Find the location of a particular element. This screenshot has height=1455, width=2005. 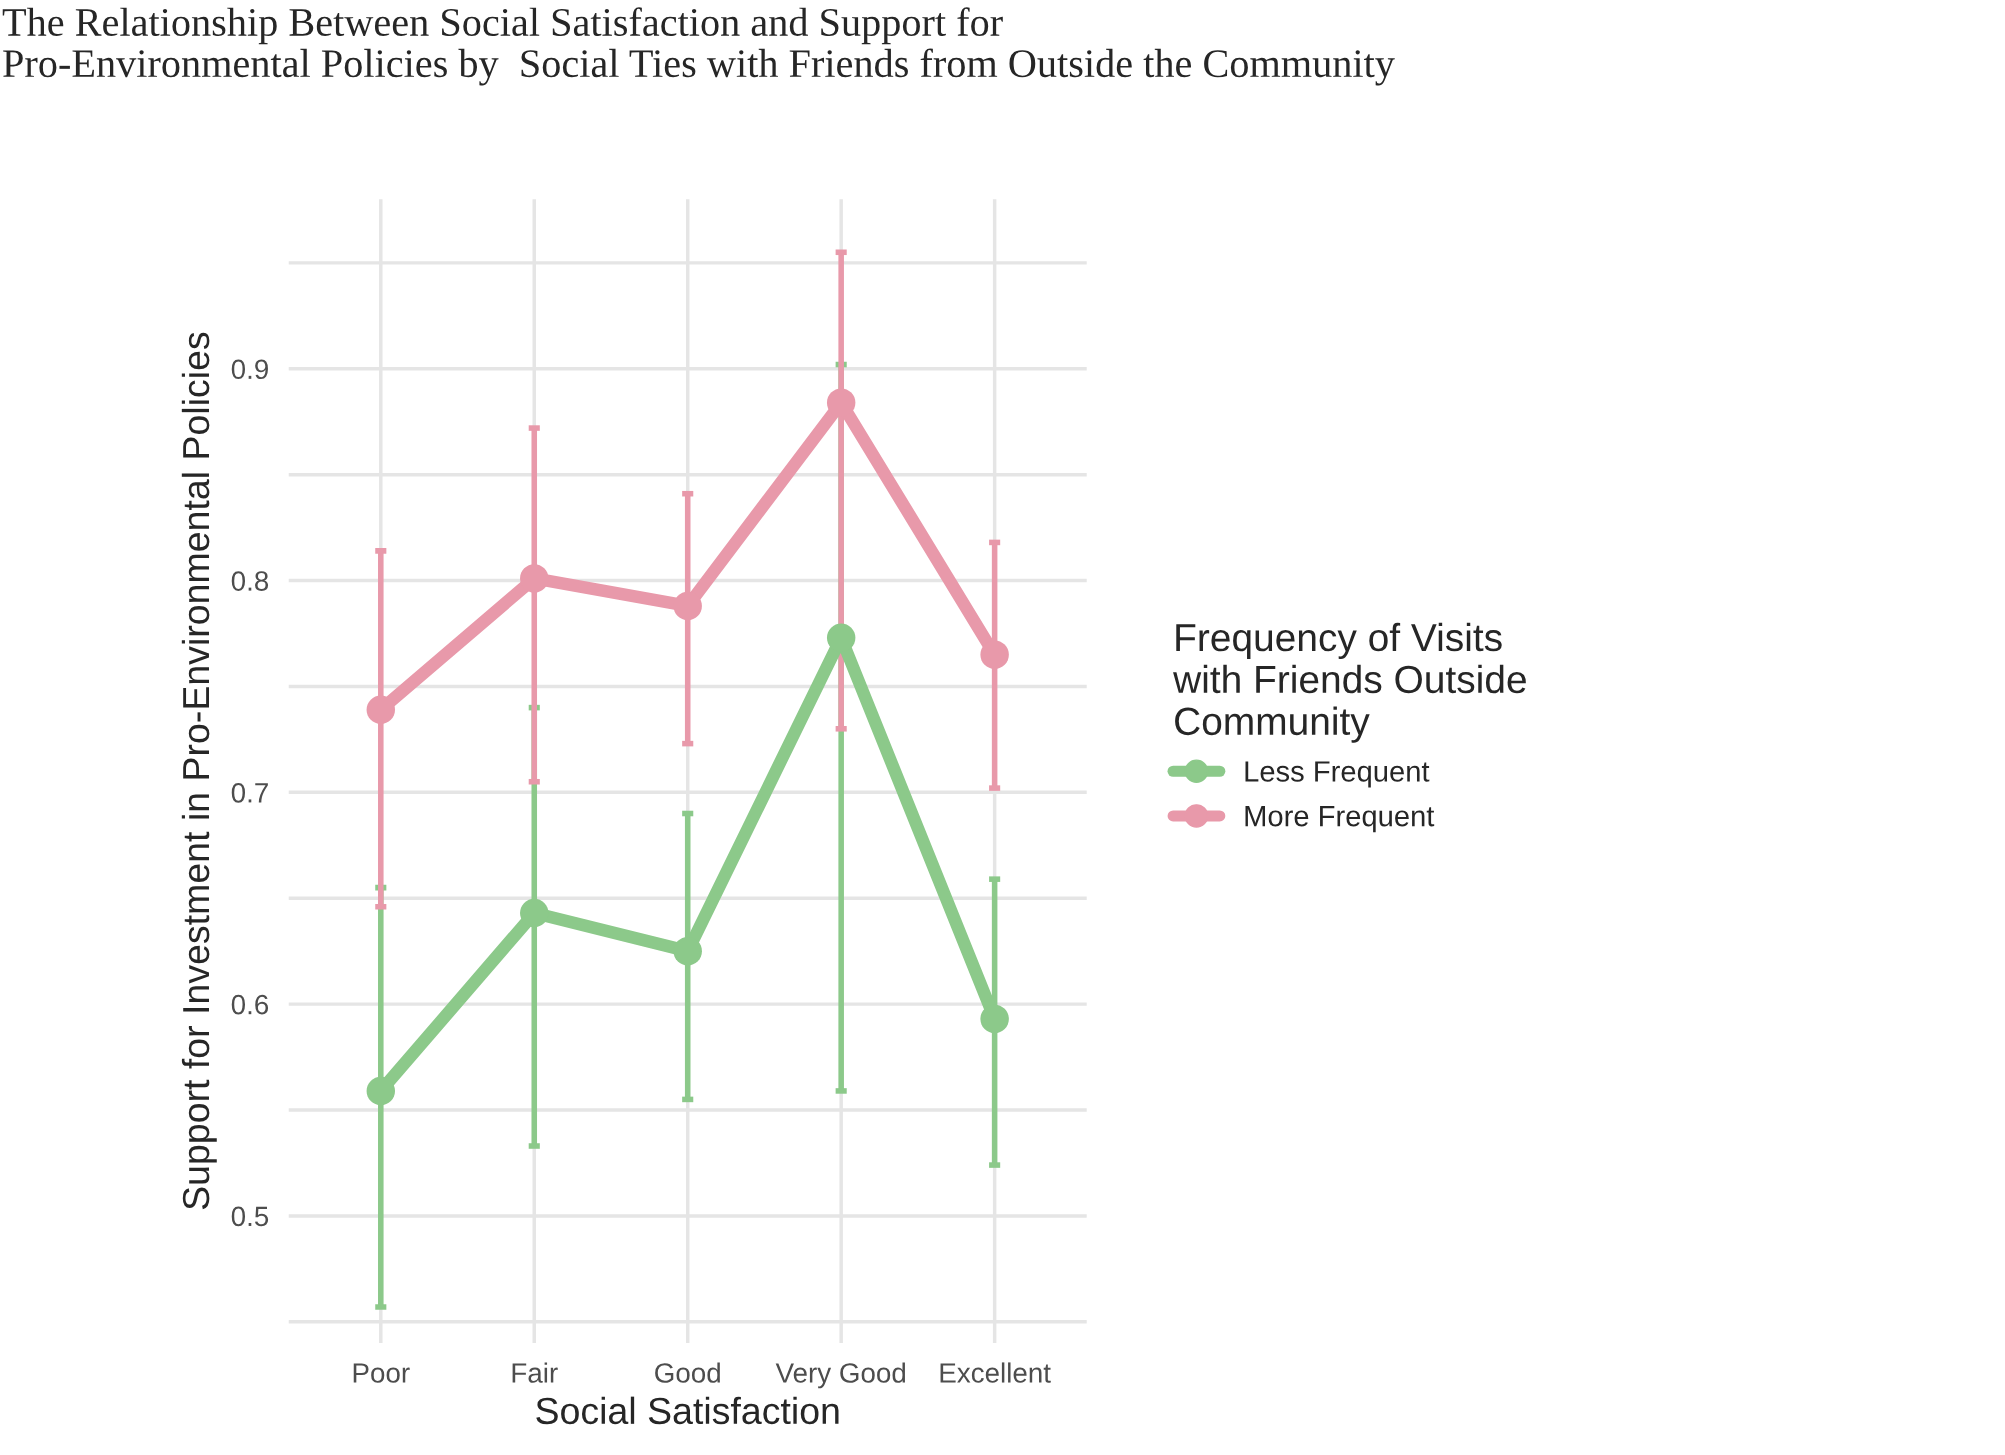

y-tick-label: 0.7 is located at coordinates (249, 793).